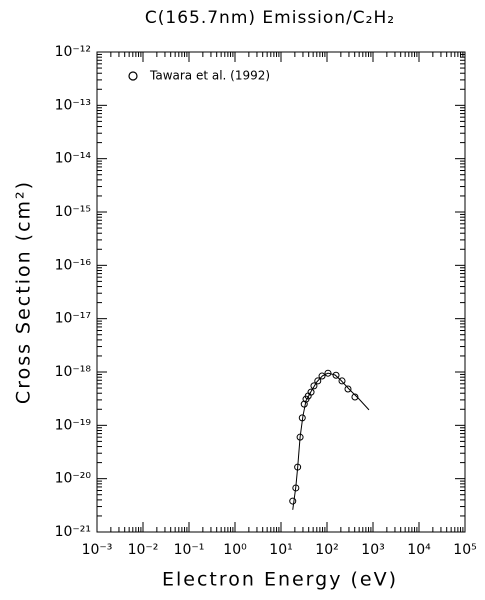 Image resolution: width=485 pixels, height=600 pixels. What do you see at coordinates (143, 550) in the screenshot?
I see `x-tick-label: 10⁻²` at bounding box center [143, 550].